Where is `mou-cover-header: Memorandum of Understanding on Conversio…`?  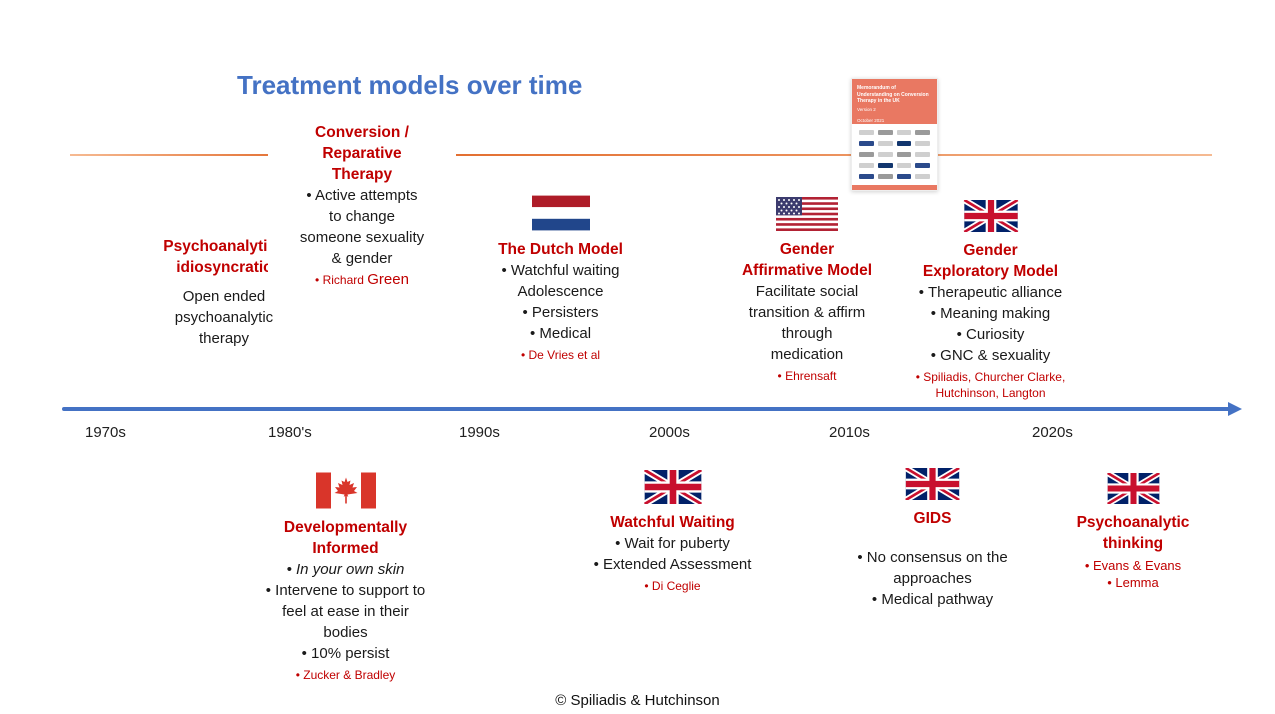
mou-cover-header: Memorandum of Understanding on Conversio… is located at coordinates (894, 101).